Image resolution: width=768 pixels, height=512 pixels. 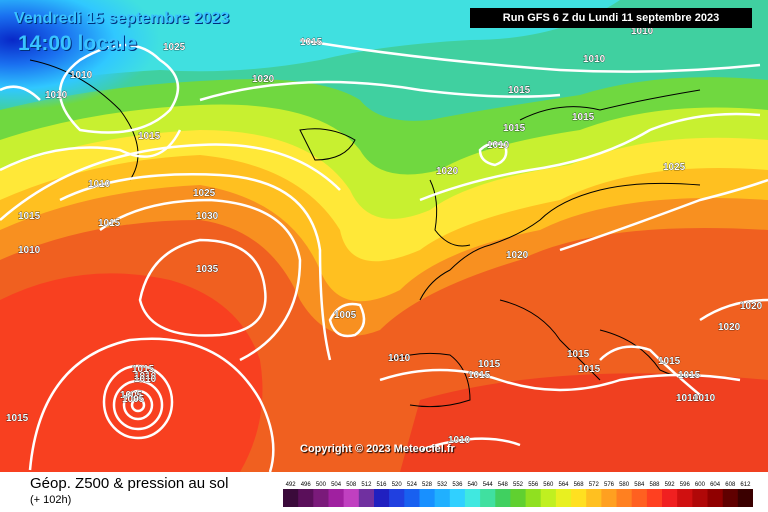 I want to click on scale-tick-label: 568, so click(x=579, y=485).